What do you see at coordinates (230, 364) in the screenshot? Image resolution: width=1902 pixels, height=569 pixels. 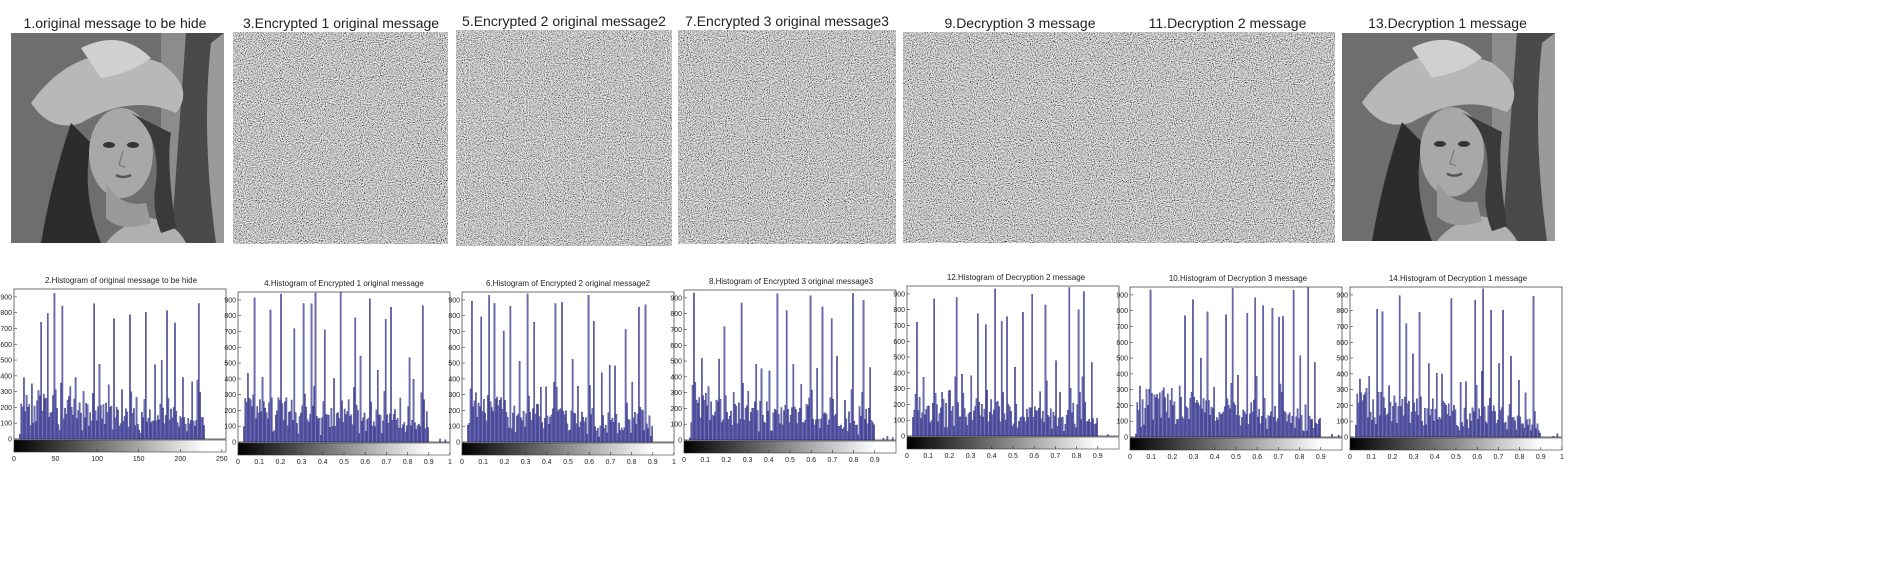 I see `y-tick-label: 500` at bounding box center [230, 364].